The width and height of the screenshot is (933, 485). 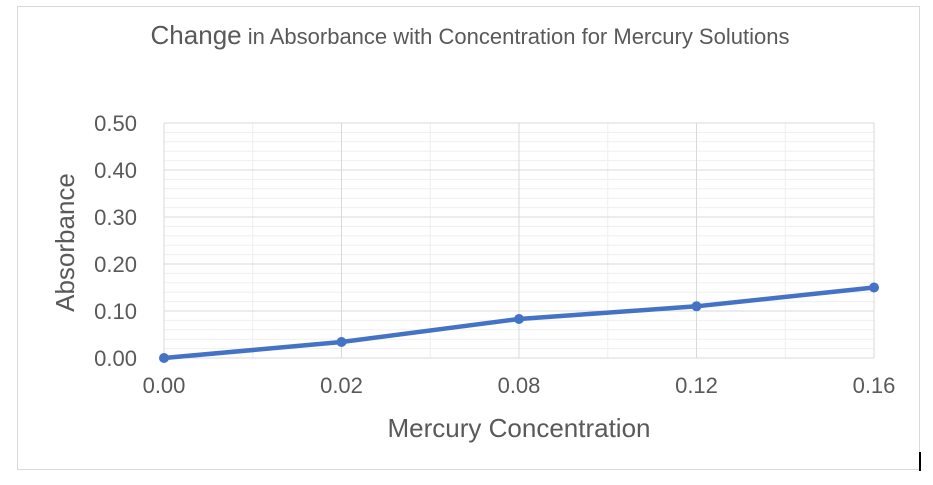 I want to click on y-tick-label: 0.20, so click(x=115, y=264).